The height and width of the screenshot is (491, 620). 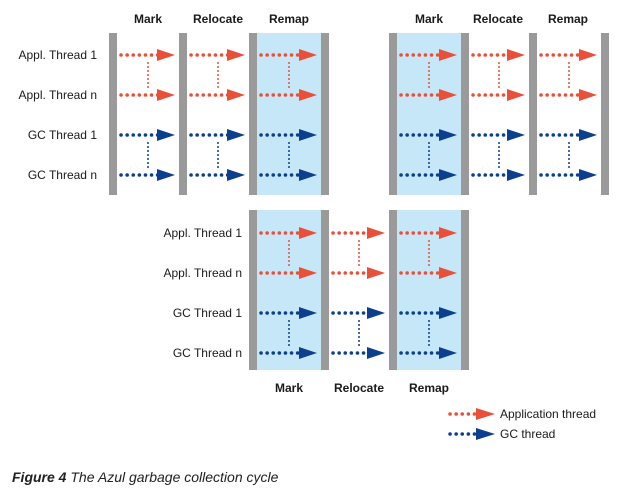 What do you see at coordinates (548, 414) in the screenshot?
I see `legend-app-label: Application thread` at bounding box center [548, 414].